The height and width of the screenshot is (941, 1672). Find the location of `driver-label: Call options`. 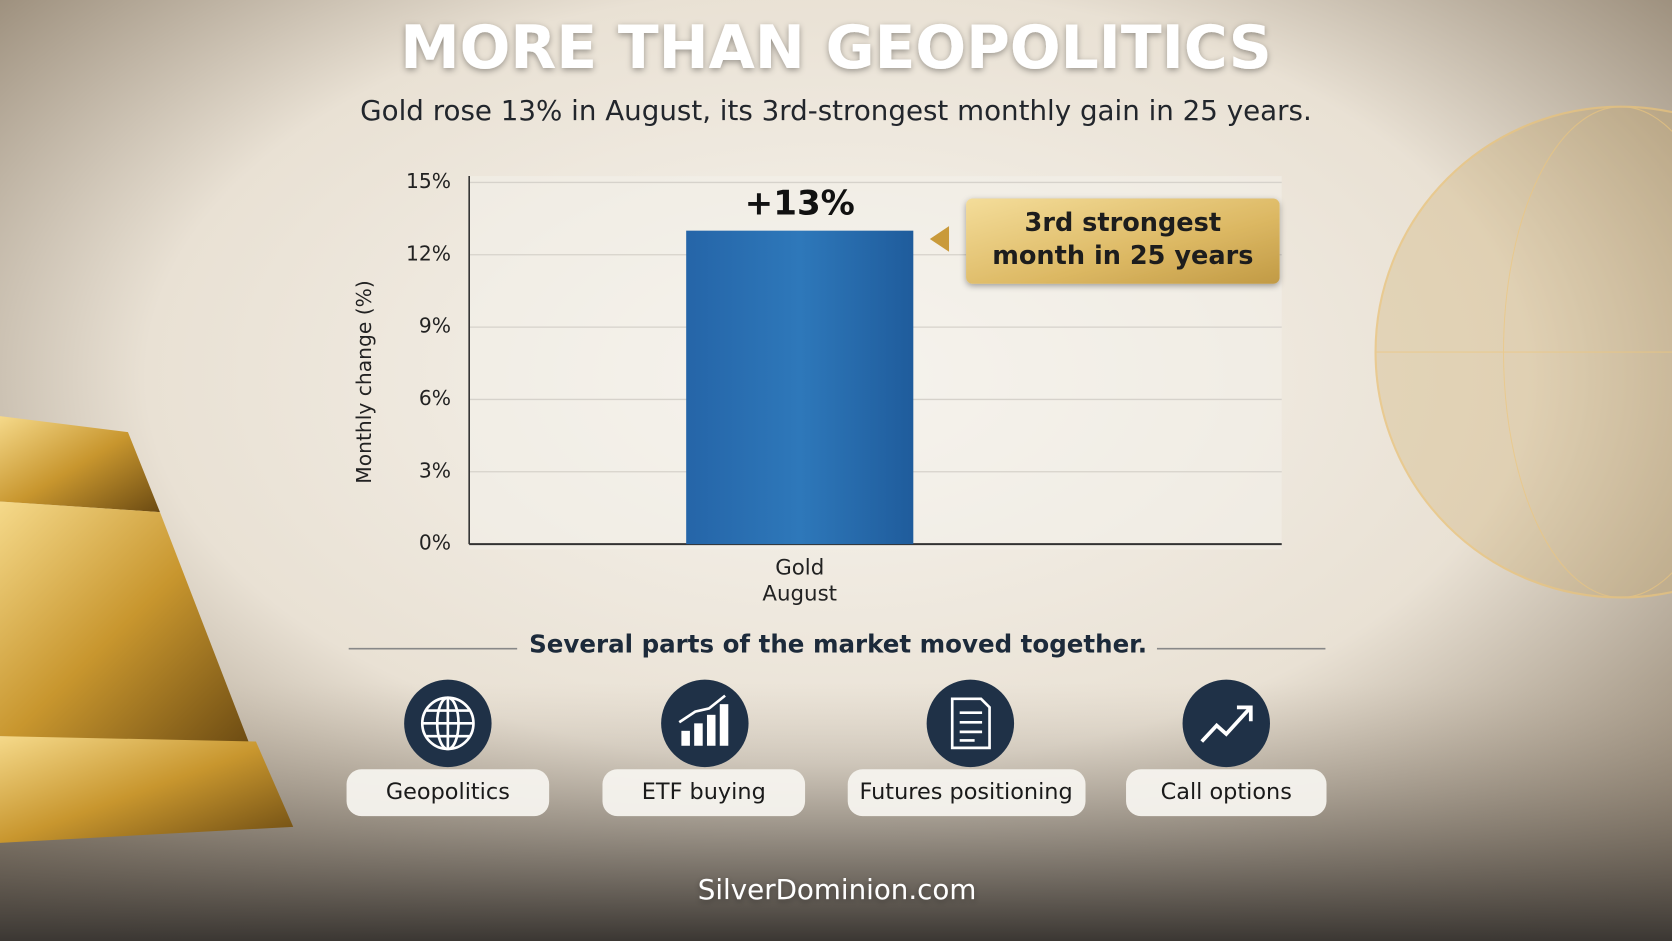

driver-label: Call options is located at coordinates (1226, 792).